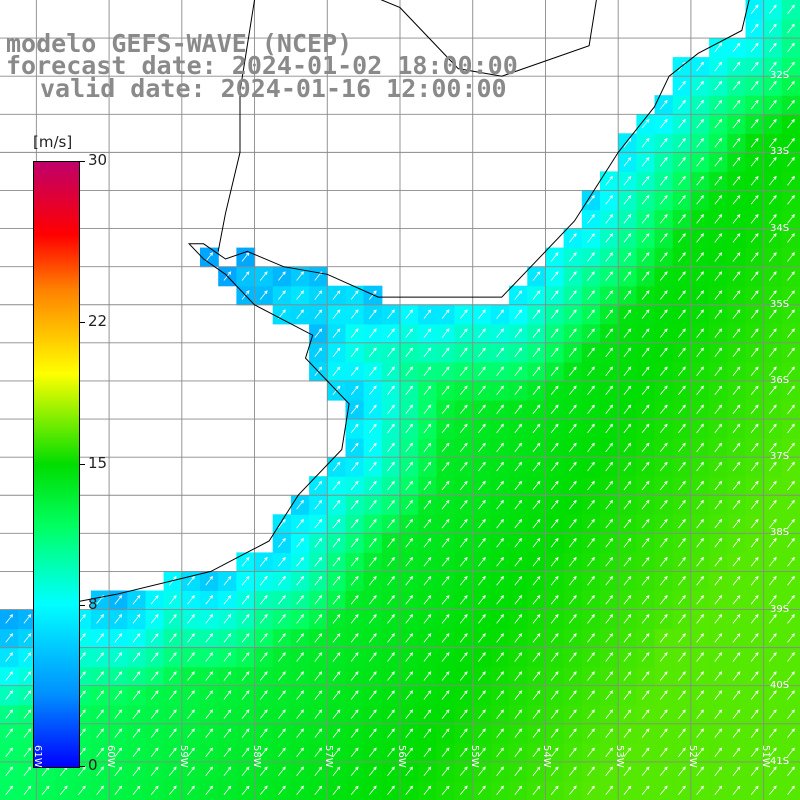 The height and width of the screenshot is (800, 800). Describe the element at coordinates (620, 756) in the screenshot. I see `longitude-label: 53W` at that location.